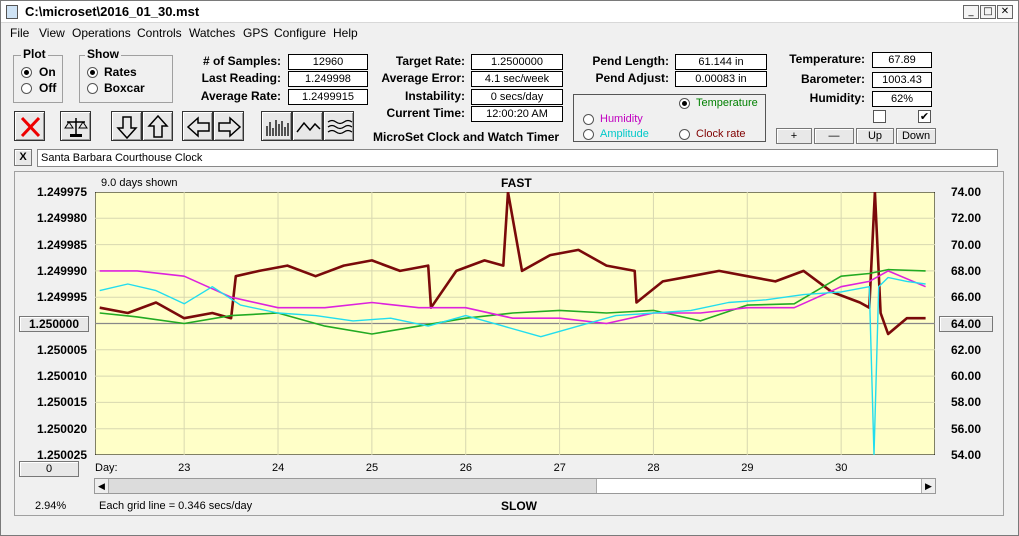 Image resolution: width=1019 pixels, height=536 pixels. Describe the element at coordinates (837, 98) in the screenshot. I see `humidity-label: Humidity:` at that location.